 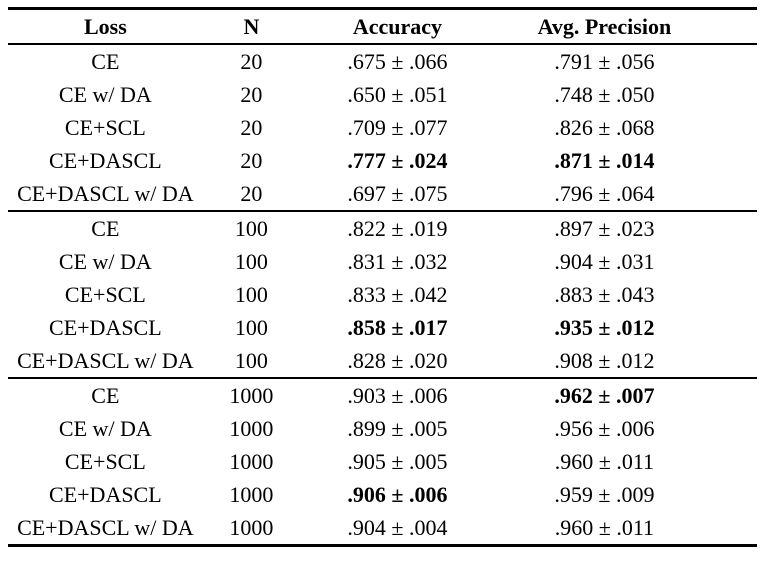 What do you see at coordinates (397, 461) in the screenshot?
I see `accuracy-cell: .905 ± .005` at bounding box center [397, 461].